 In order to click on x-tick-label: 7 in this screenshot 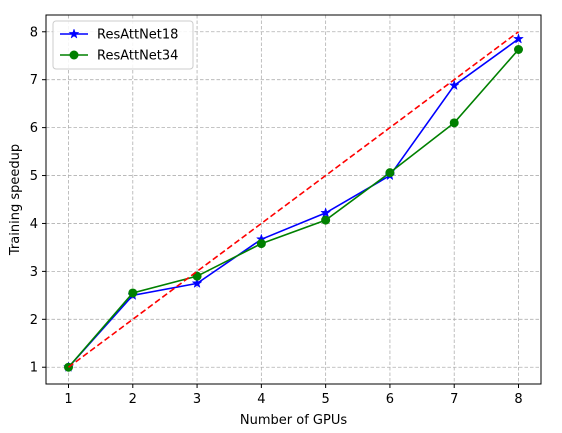, I will do `click(454, 399)`.